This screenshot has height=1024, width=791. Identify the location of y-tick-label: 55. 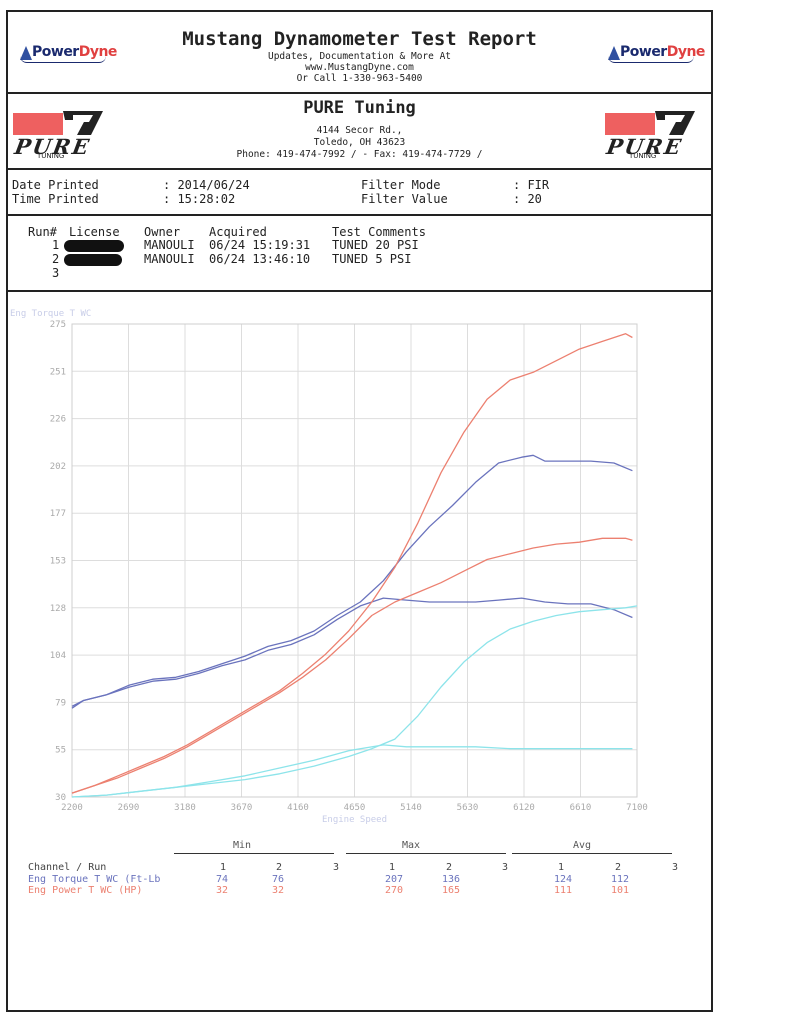
(60, 751).